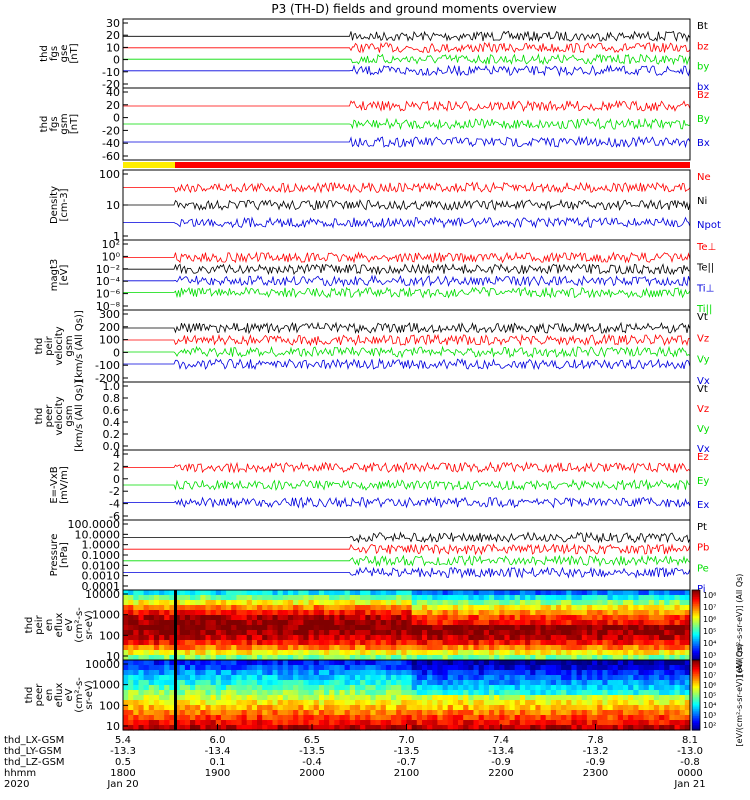 Image resolution: width=750 pixels, height=800 pixels. What do you see at coordinates (703, 95) in the screenshot?
I see `legend-Bz: Bz` at bounding box center [703, 95].